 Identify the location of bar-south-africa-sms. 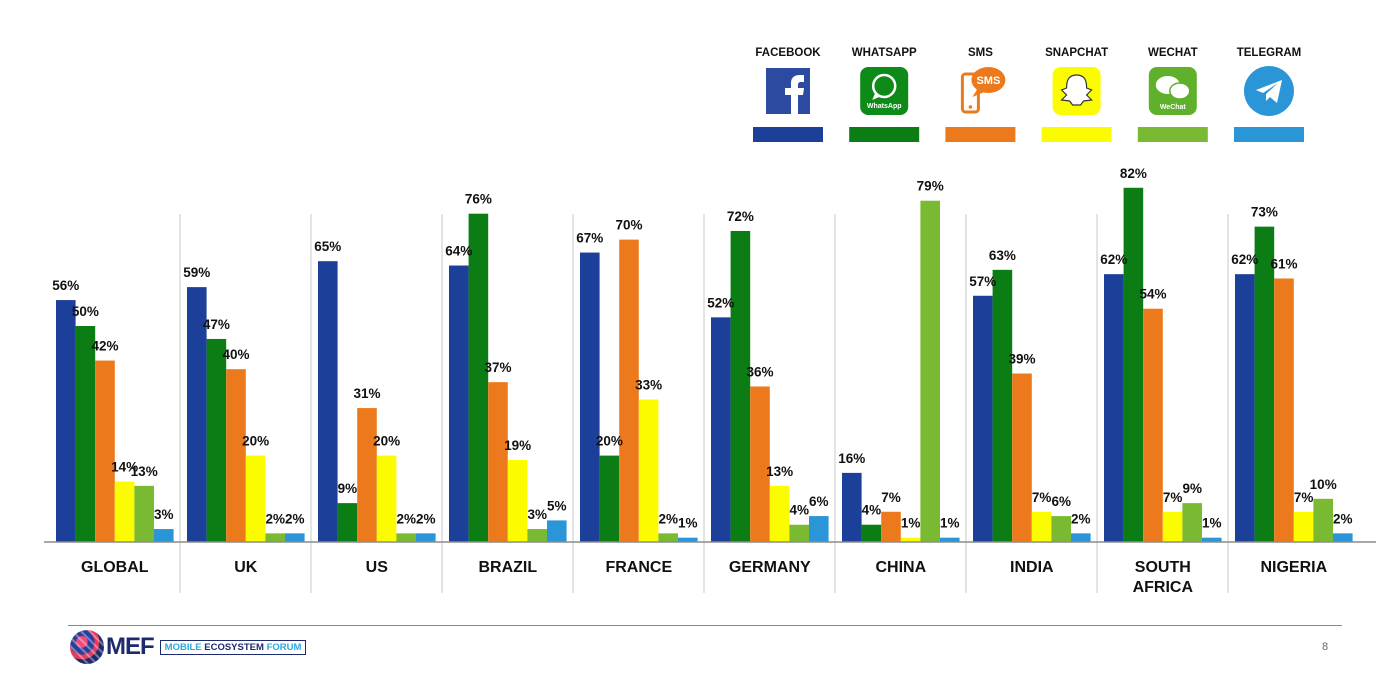
(1153, 425).